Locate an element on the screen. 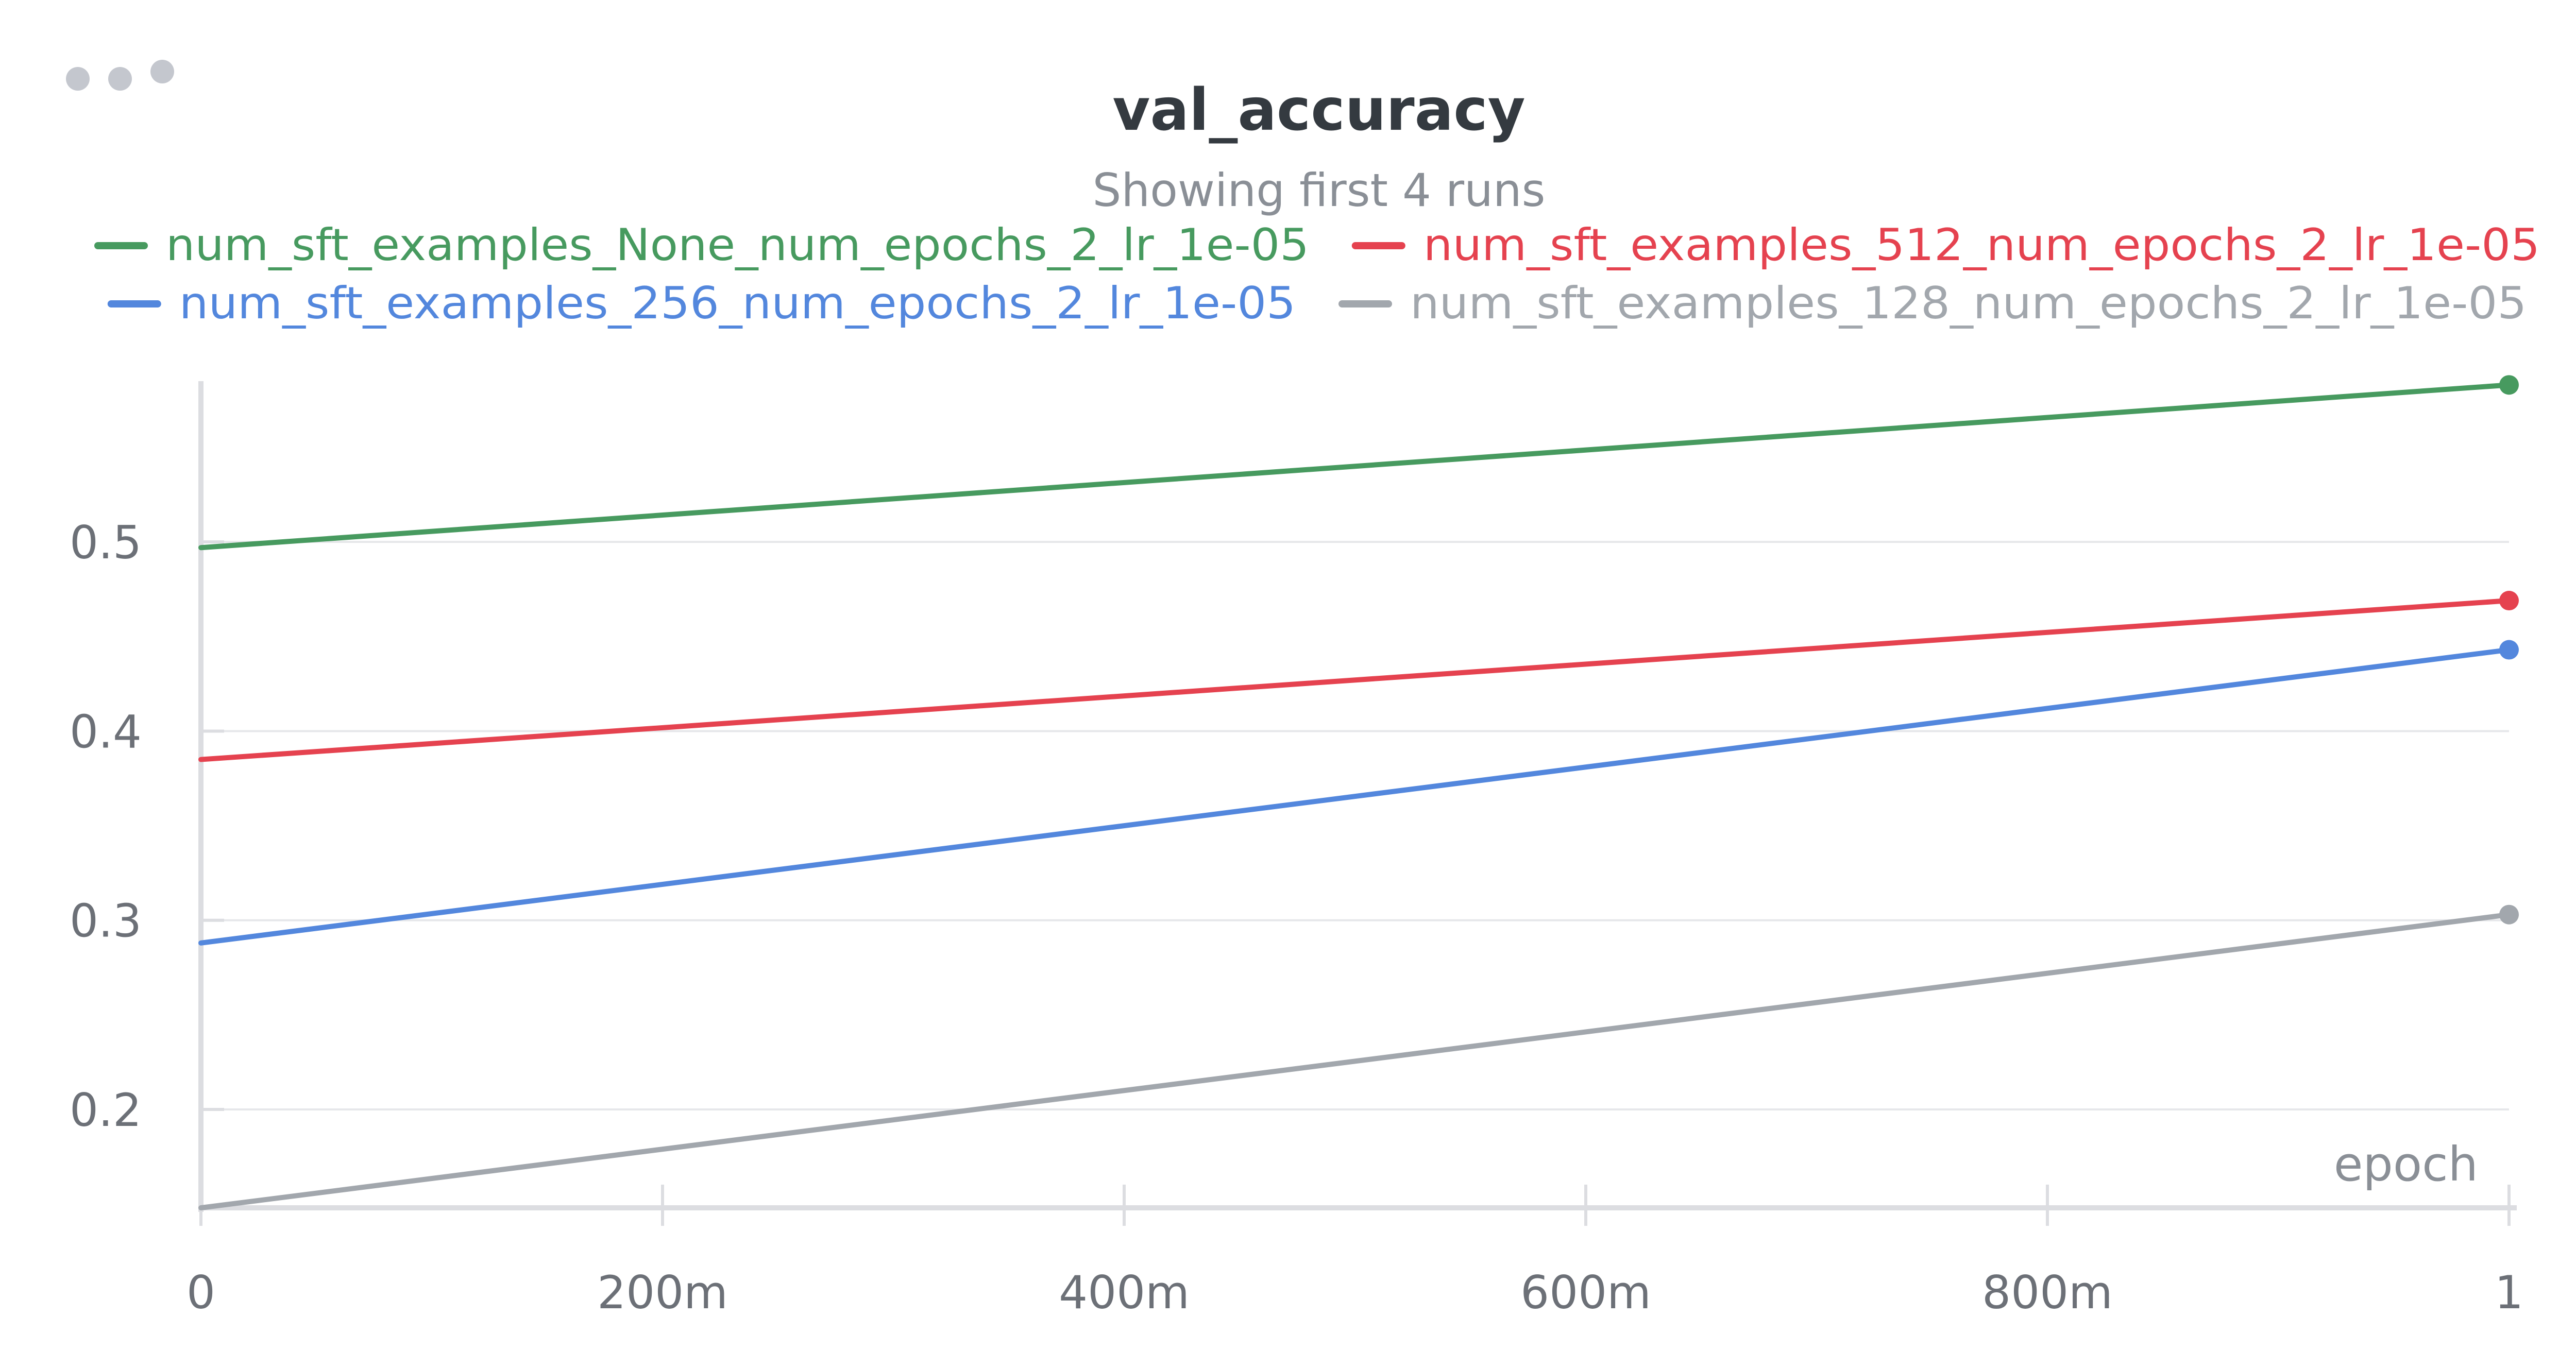 The width and height of the screenshot is (2576, 1368). y-tick-label: 0.3 is located at coordinates (106, 921).